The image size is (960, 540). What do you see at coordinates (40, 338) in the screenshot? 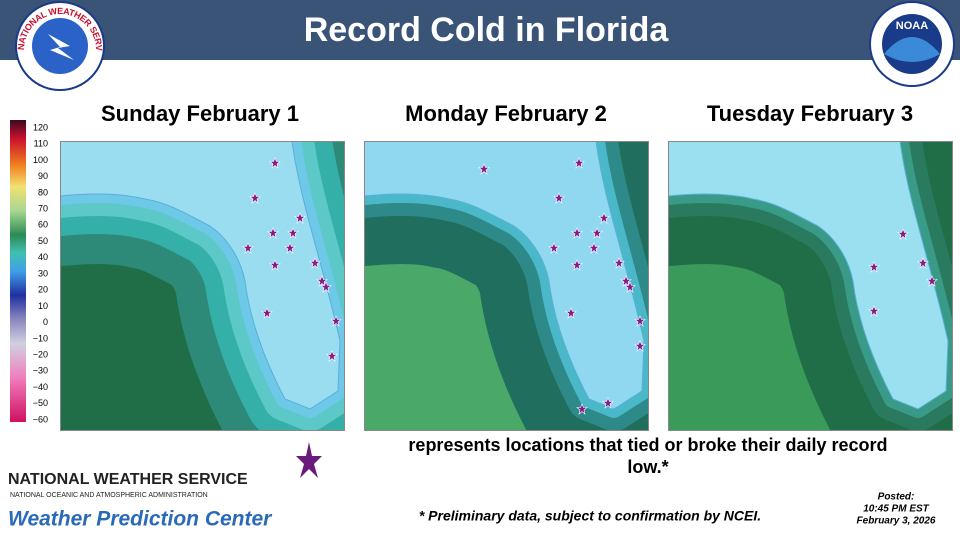
I see `colorbar-label: −10` at bounding box center [40, 338].